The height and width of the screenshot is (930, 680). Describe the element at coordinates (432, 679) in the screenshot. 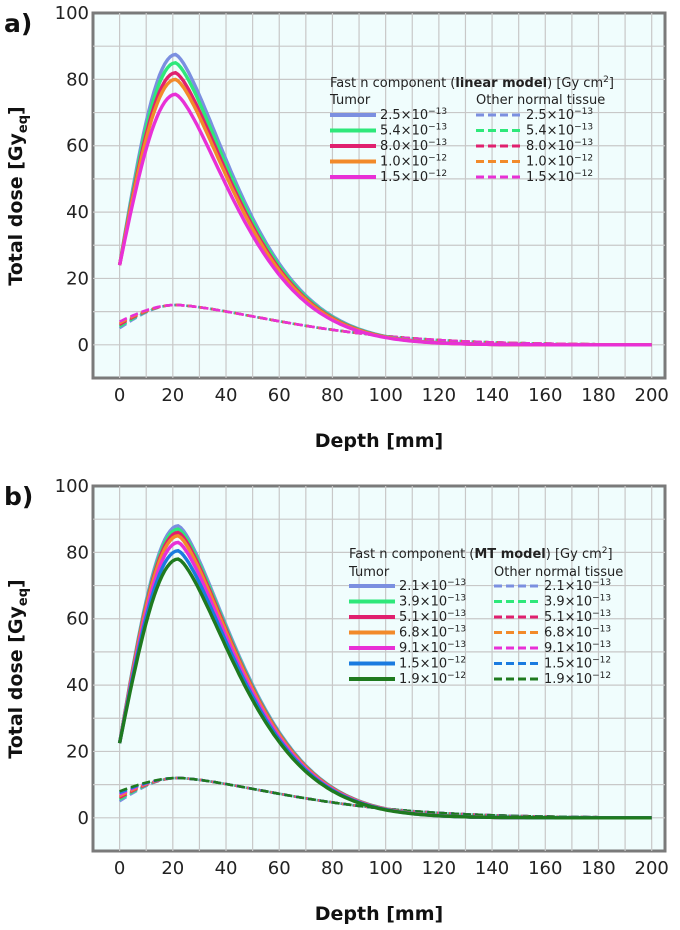

I see `legend-label-tumor: 1.9×10⁻¹²` at that location.